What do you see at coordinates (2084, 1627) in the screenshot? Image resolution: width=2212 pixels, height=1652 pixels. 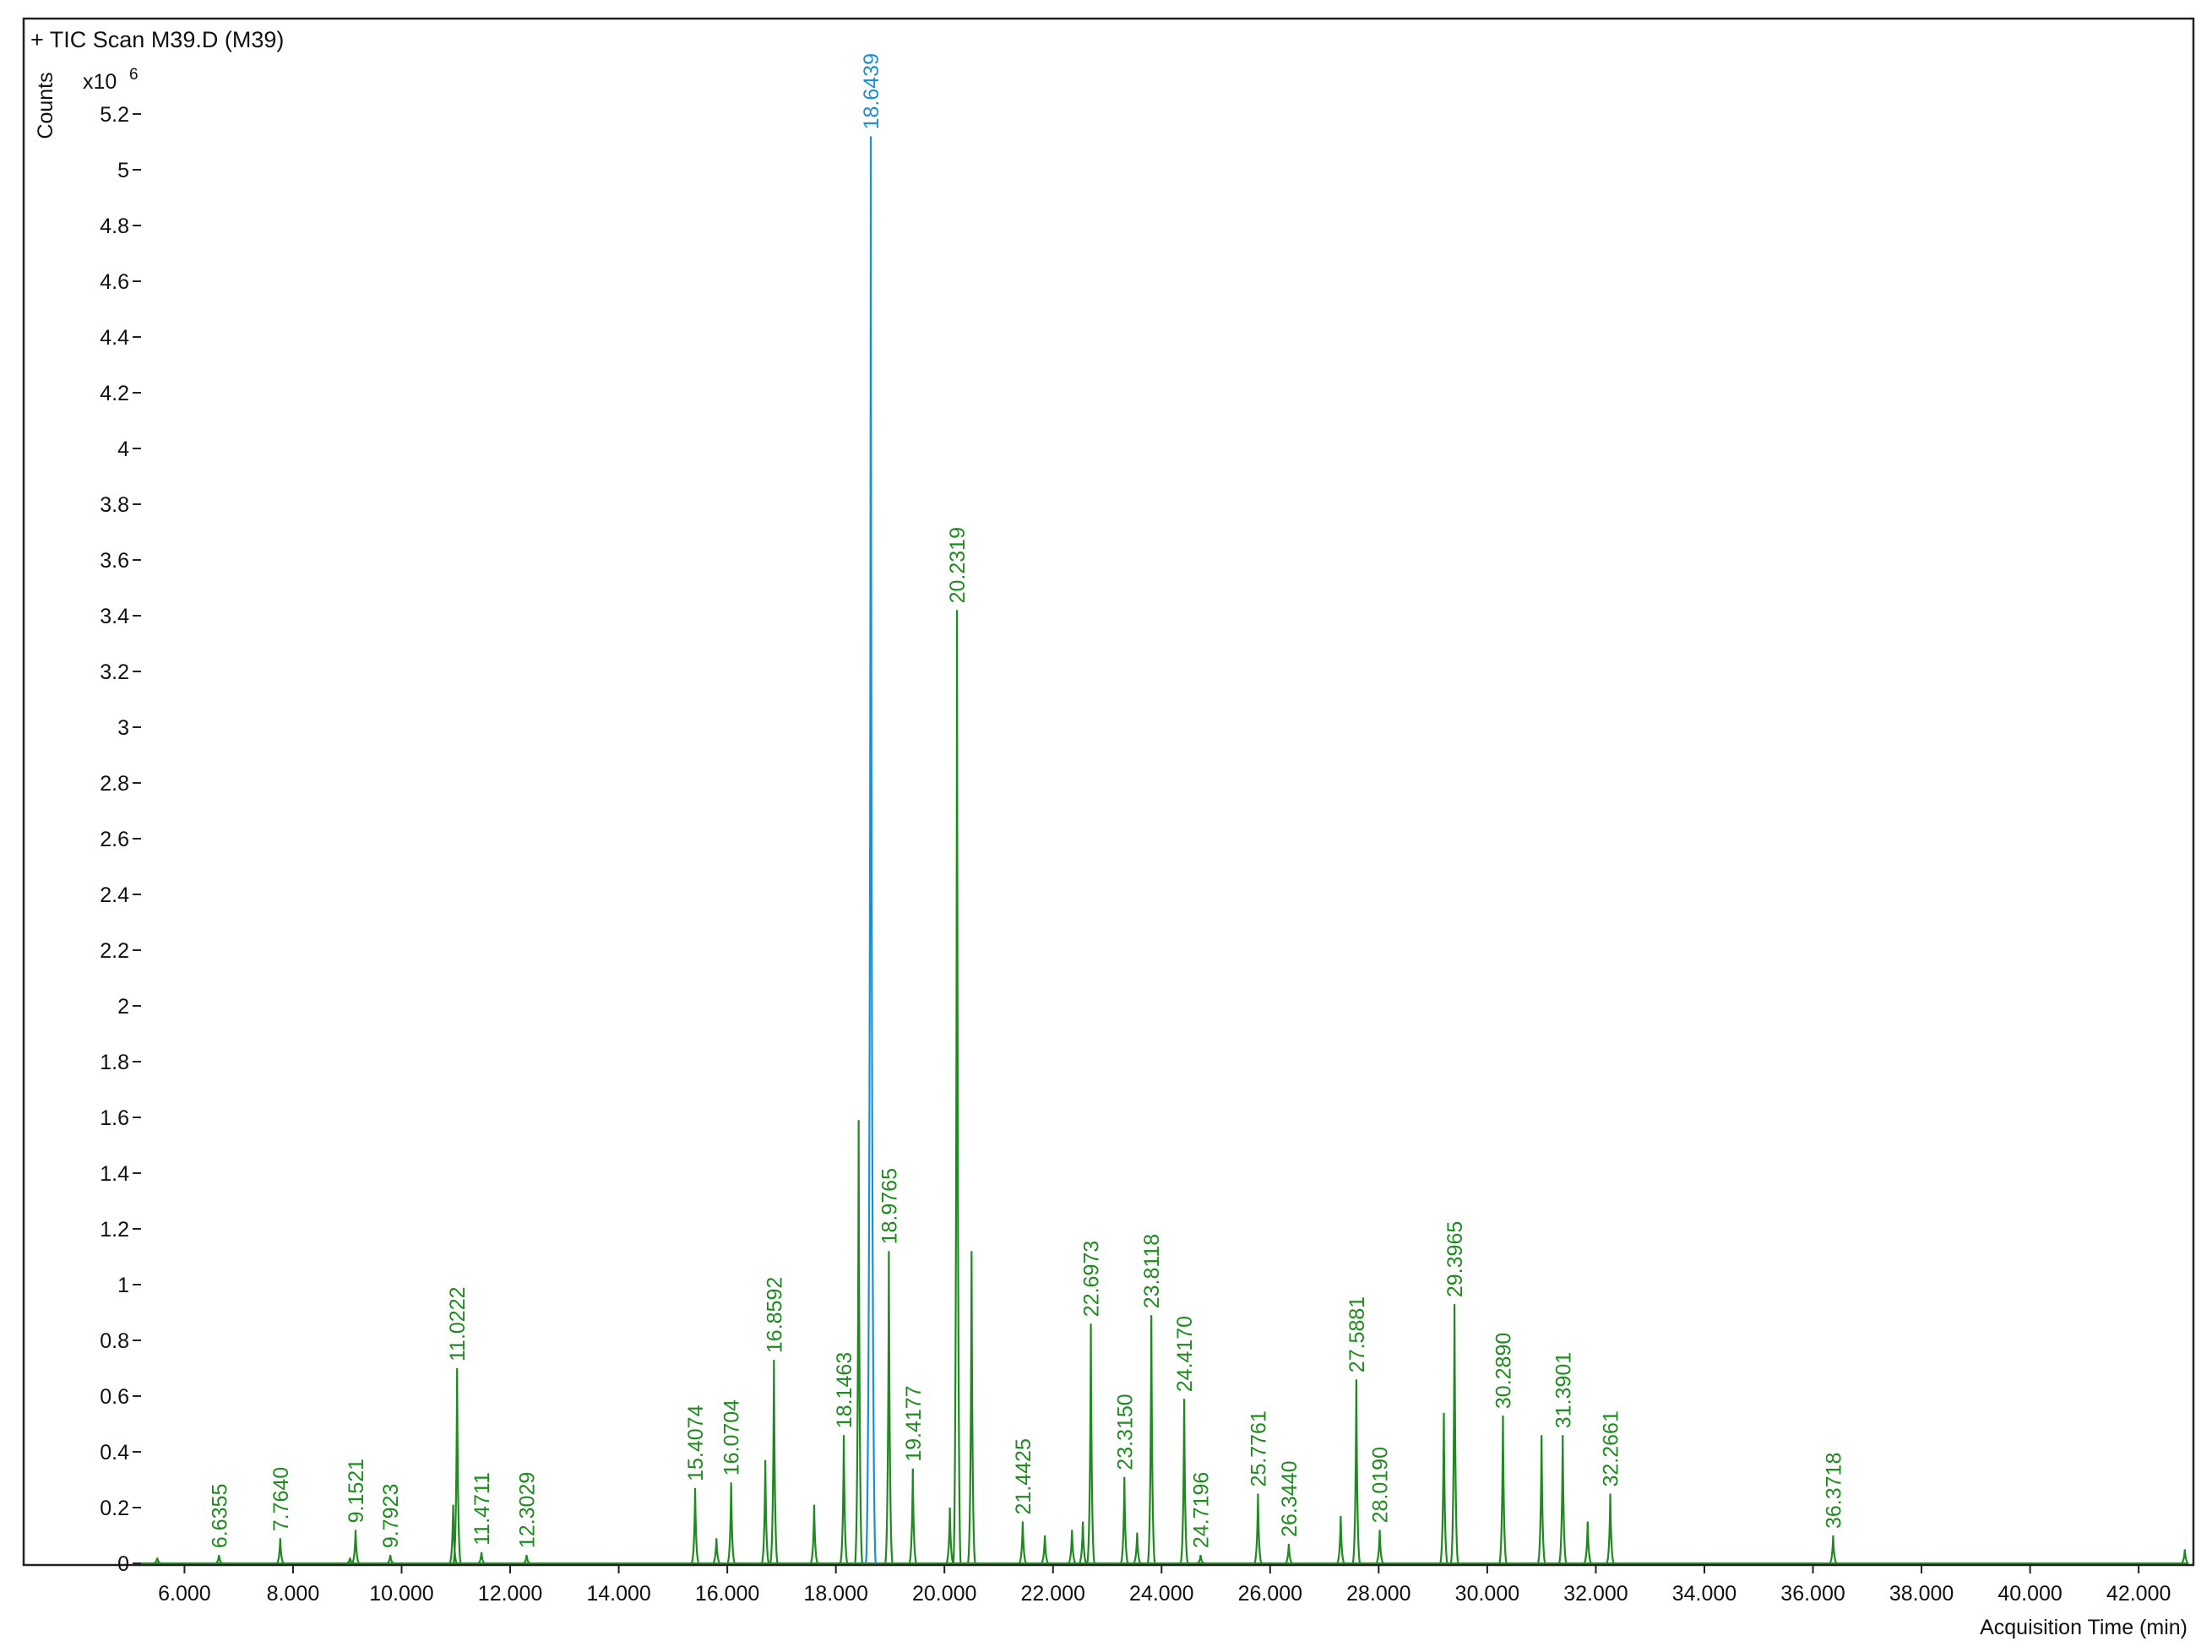 I see `x-axis-label: Acquisition Time (min)` at bounding box center [2084, 1627].